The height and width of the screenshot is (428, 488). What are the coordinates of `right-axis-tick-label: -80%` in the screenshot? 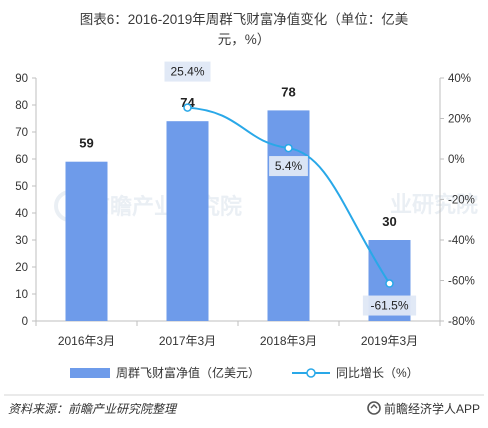 It's located at (461, 322).